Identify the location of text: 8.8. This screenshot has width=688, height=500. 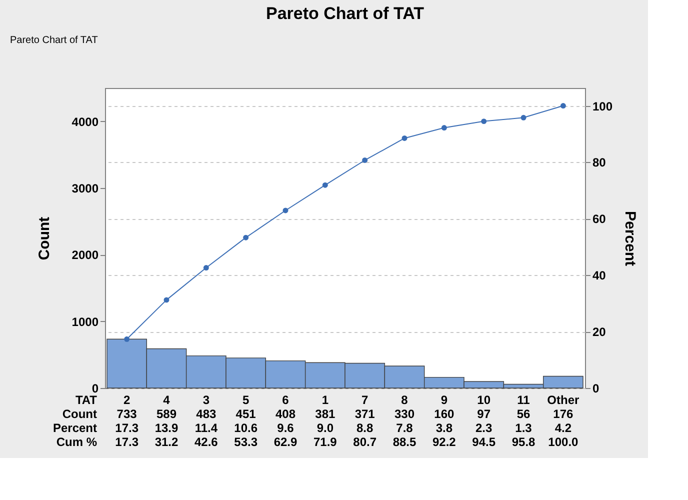
(365, 428).